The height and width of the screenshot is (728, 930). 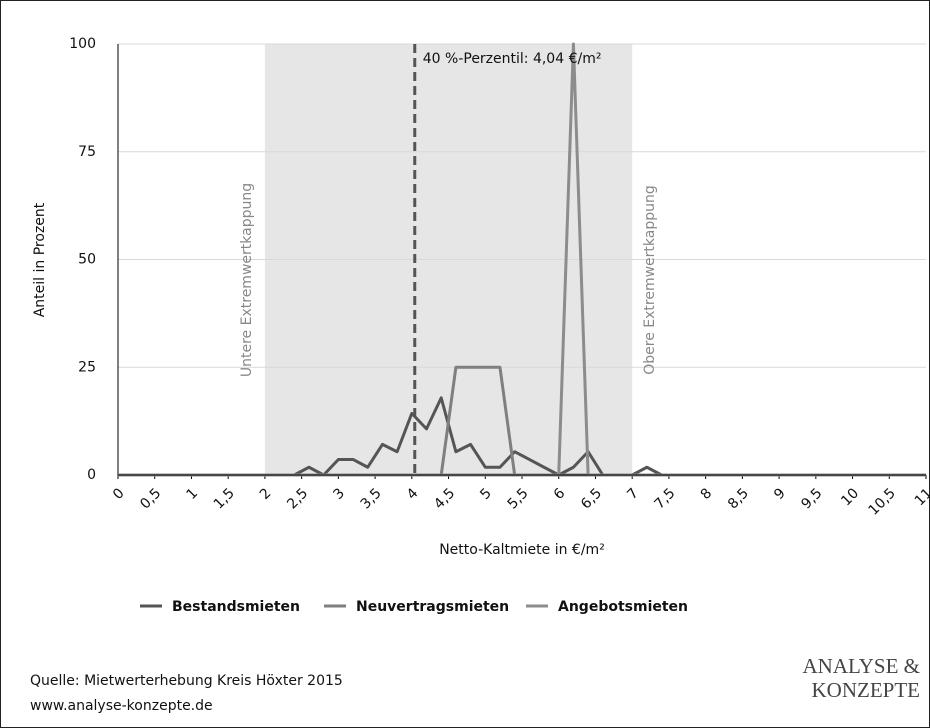 What do you see at coordinates (236, 607) in the screenshot?
I see `legend-label: Bestandsmieten` at bounding box center [236, 607].